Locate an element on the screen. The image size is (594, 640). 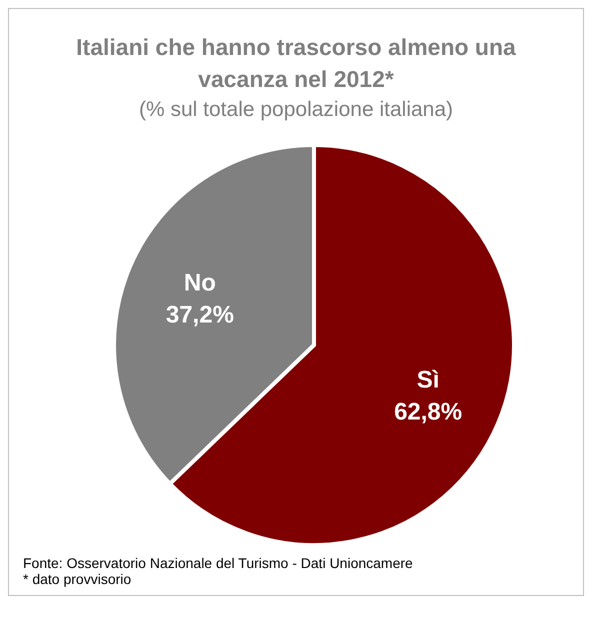
data-label: 62,8% is located at coordinates (428, 412).